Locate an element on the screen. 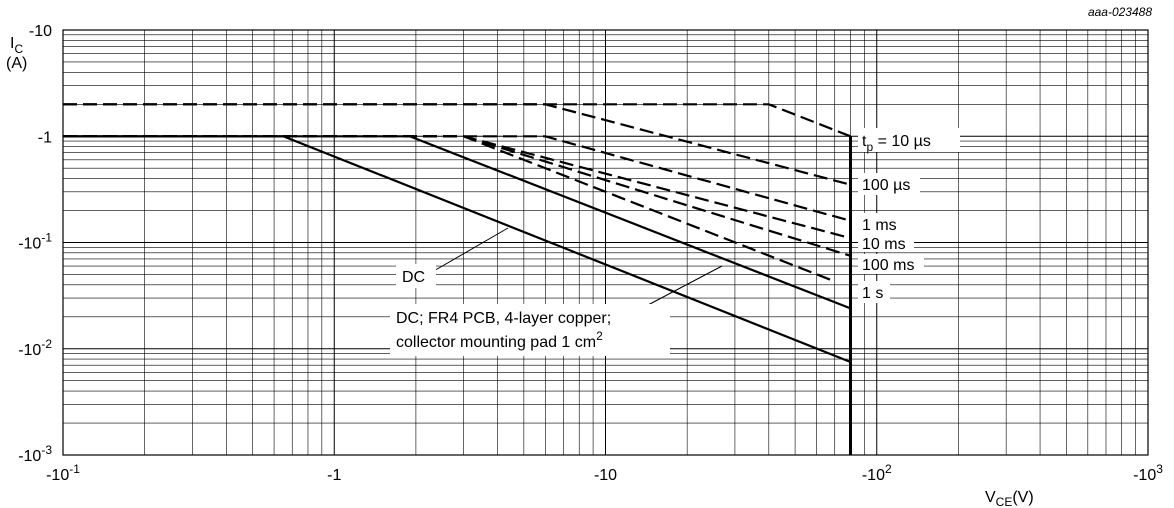 Image resolution: width=1174 pixels, height=508 pixels. y-tick-label-3-exponent: -2 is located at coordinates (46, 344).